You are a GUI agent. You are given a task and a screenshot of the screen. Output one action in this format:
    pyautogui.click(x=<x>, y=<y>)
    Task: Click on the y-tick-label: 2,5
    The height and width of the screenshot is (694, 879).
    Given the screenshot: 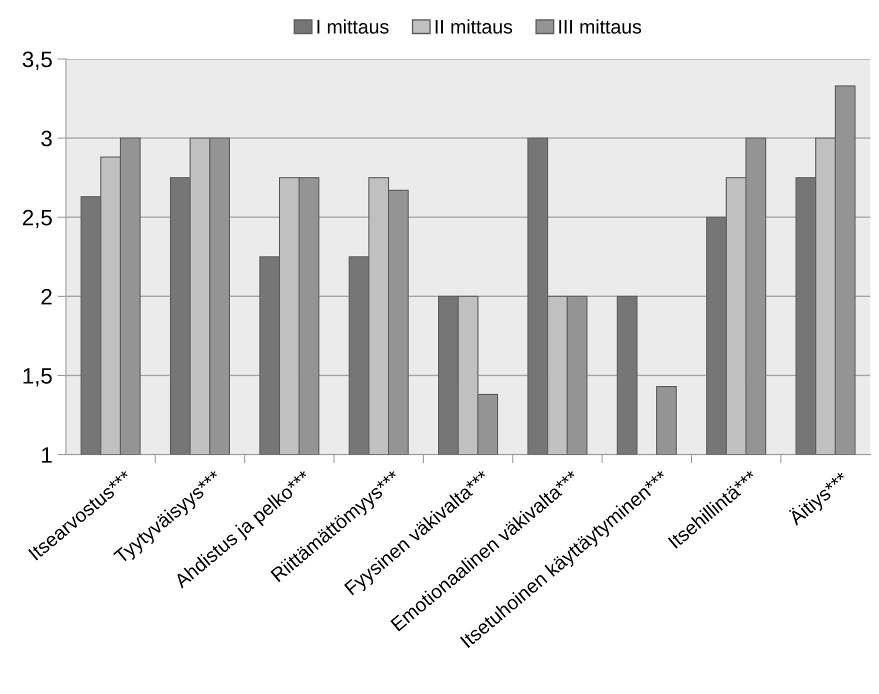 What is the action you would take?
    pyautogui.click(x=37, y=219)
    